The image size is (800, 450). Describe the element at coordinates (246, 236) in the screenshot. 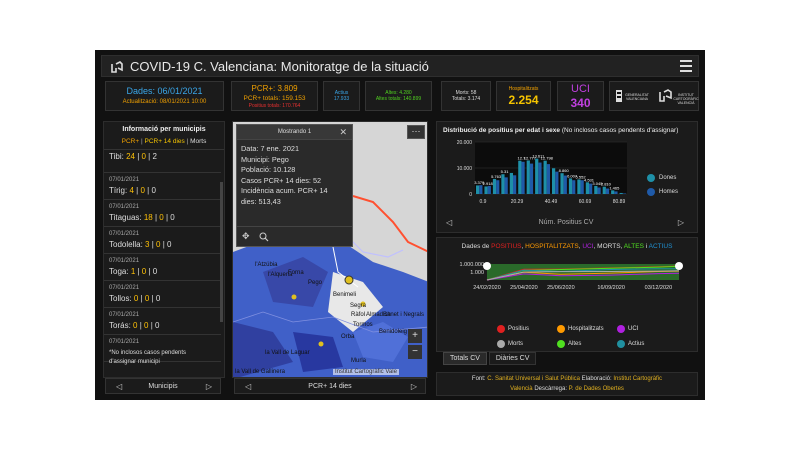

I see `move-icon: ✥` at that location.